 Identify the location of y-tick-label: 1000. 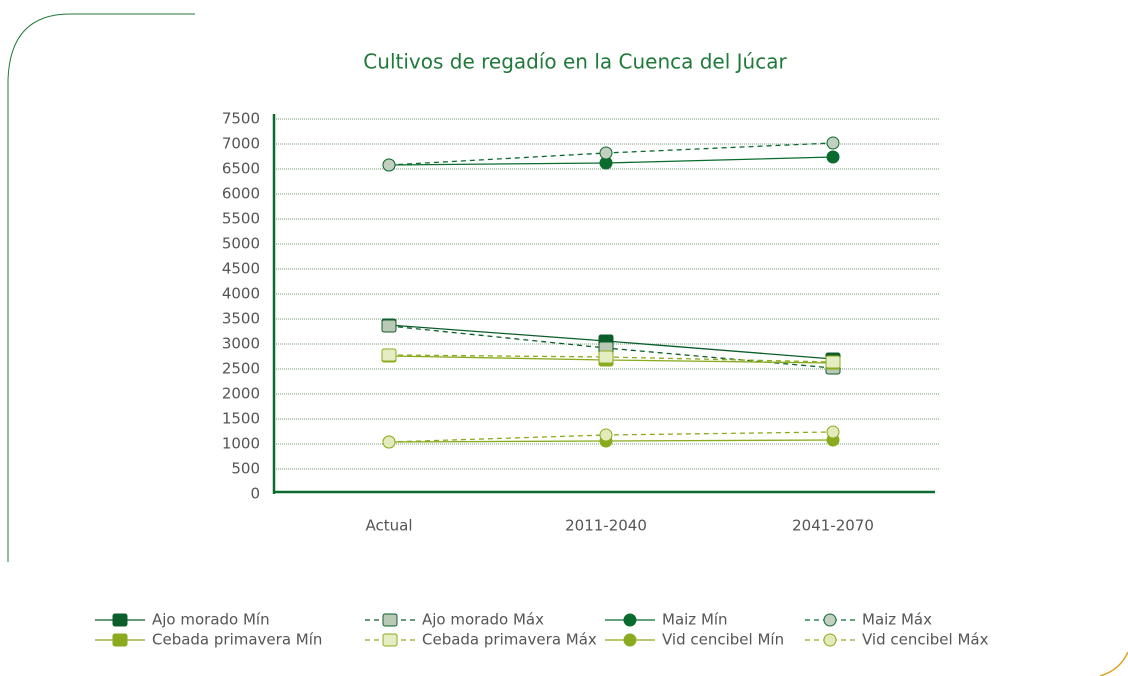
(241, 444).